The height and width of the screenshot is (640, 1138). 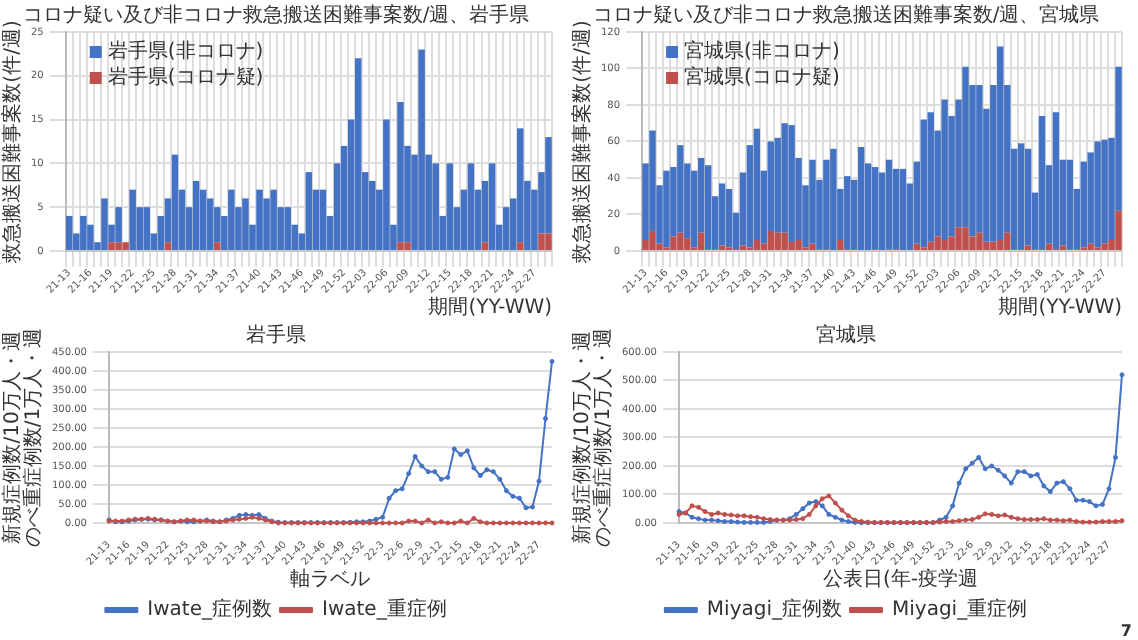 What do you see at coordinates (1126, 631) in the screenshot?
I see `text: 7` at bounding box center [1126, 631].